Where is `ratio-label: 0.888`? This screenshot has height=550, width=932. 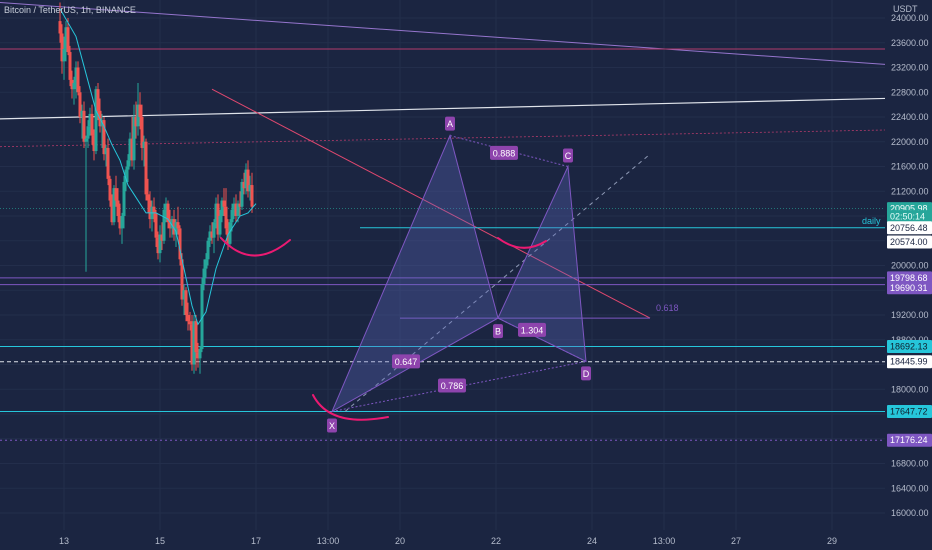 ratio-label: 0.888 is located at coordinates (504, 153).